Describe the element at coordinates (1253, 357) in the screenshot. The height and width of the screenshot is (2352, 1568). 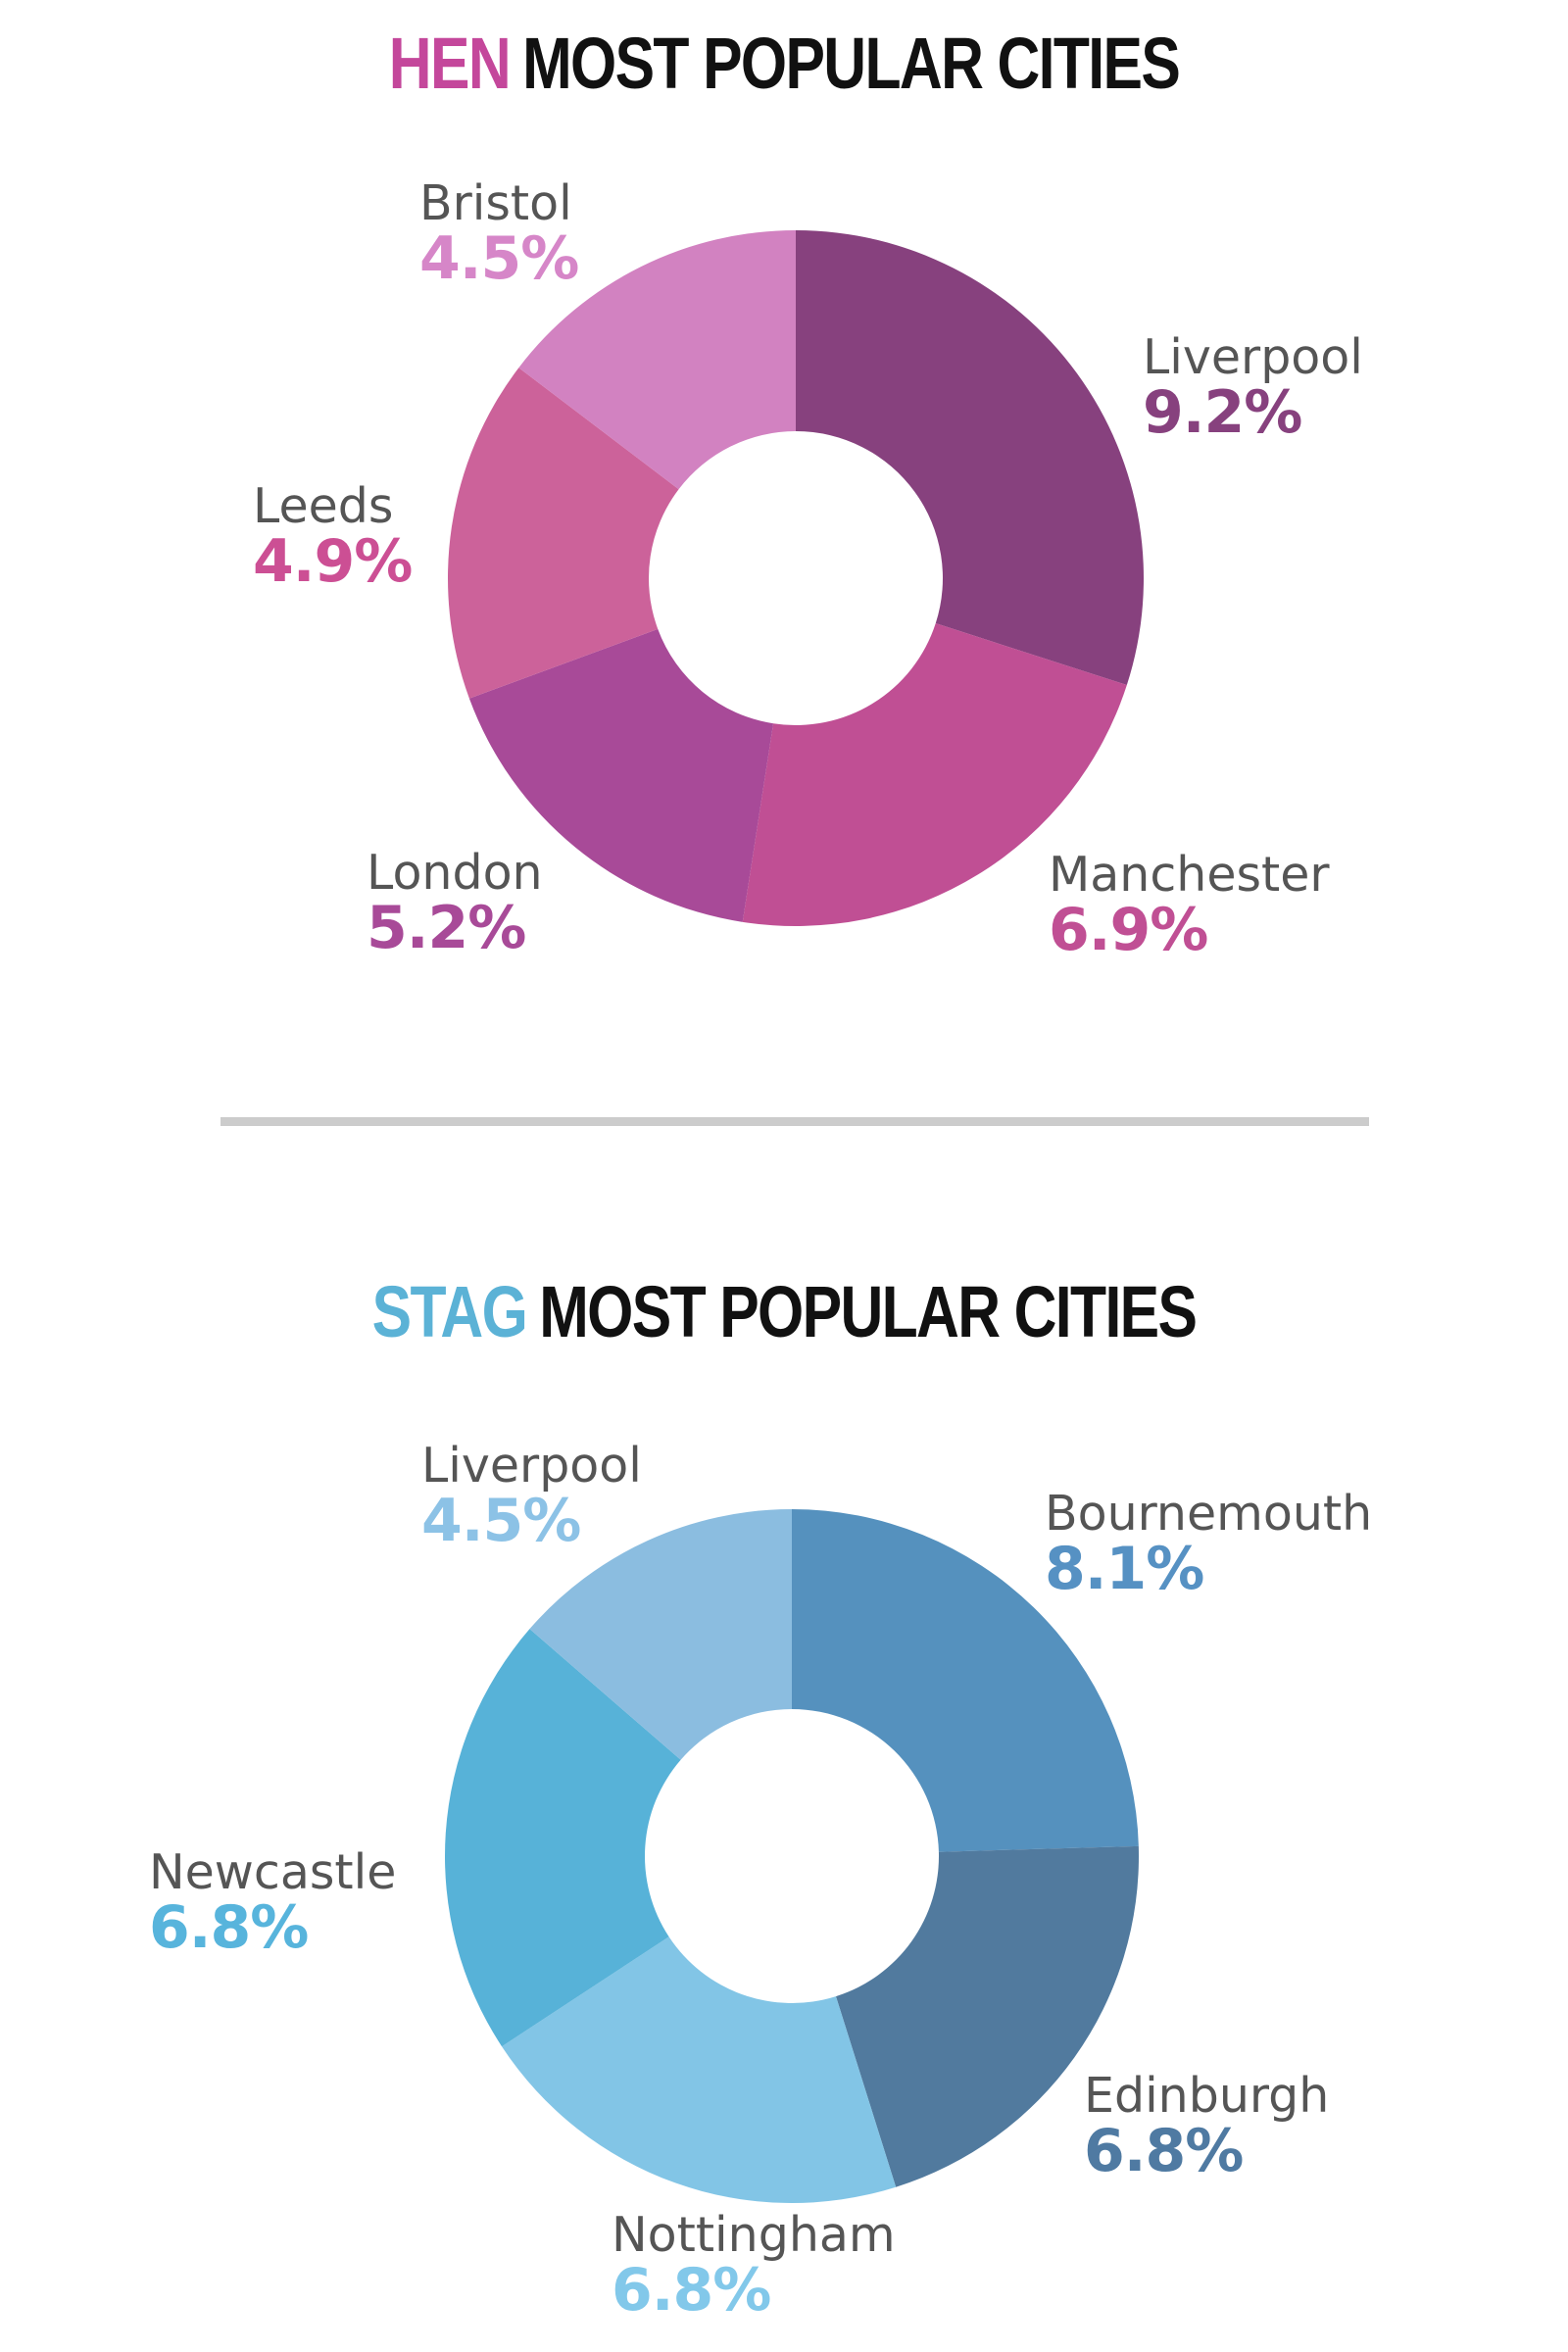
I see `hen-liverpool-name: Liverpool` at that location.